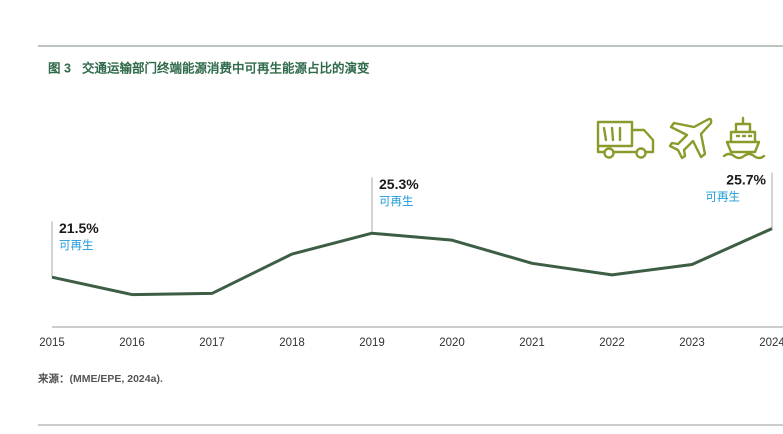 This screenshot has height=434, width=783. Describe the element at coordinates (226, 67) in the screenshot. I see `chart-title: 交通运输部门终端能源消费中可再生能源占比的演变` at that location.